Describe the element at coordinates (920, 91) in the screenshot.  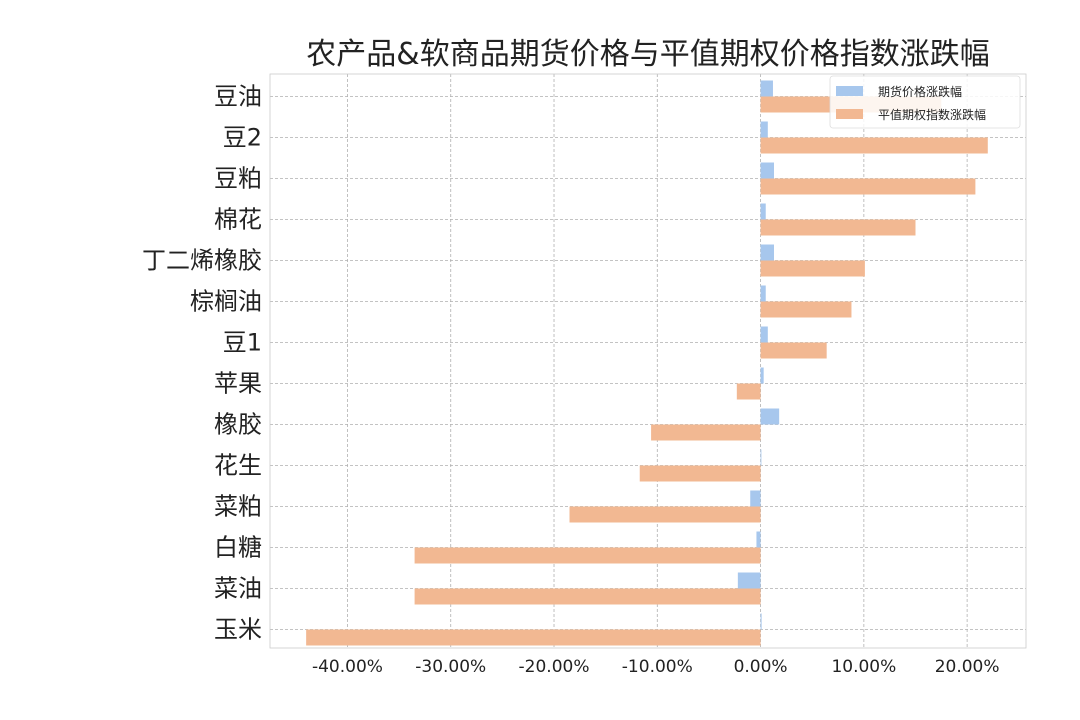
I see `legend-label-futures: 期货价格涨跌幅` at that location.